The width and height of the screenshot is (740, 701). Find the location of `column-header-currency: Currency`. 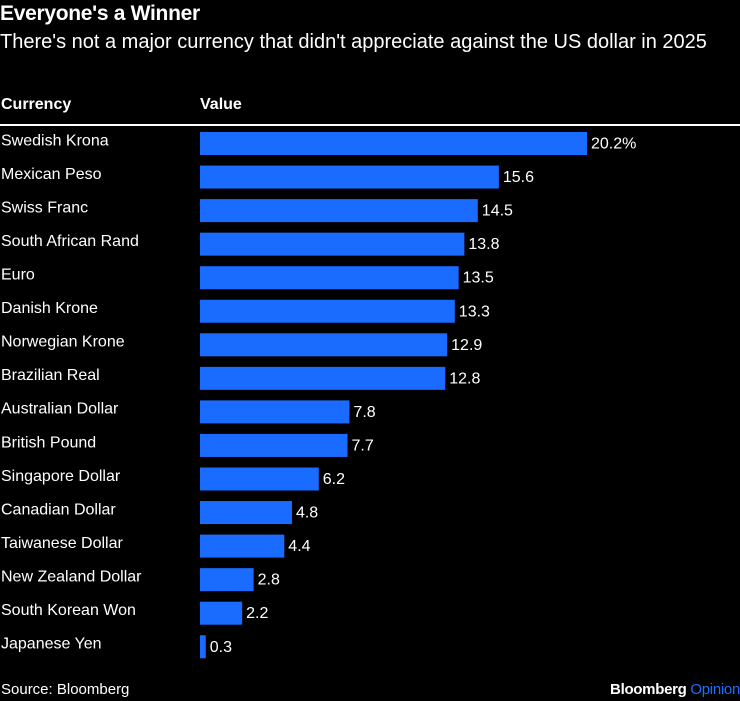

column-header-currency: Currency is located at coordinates (36, 104).